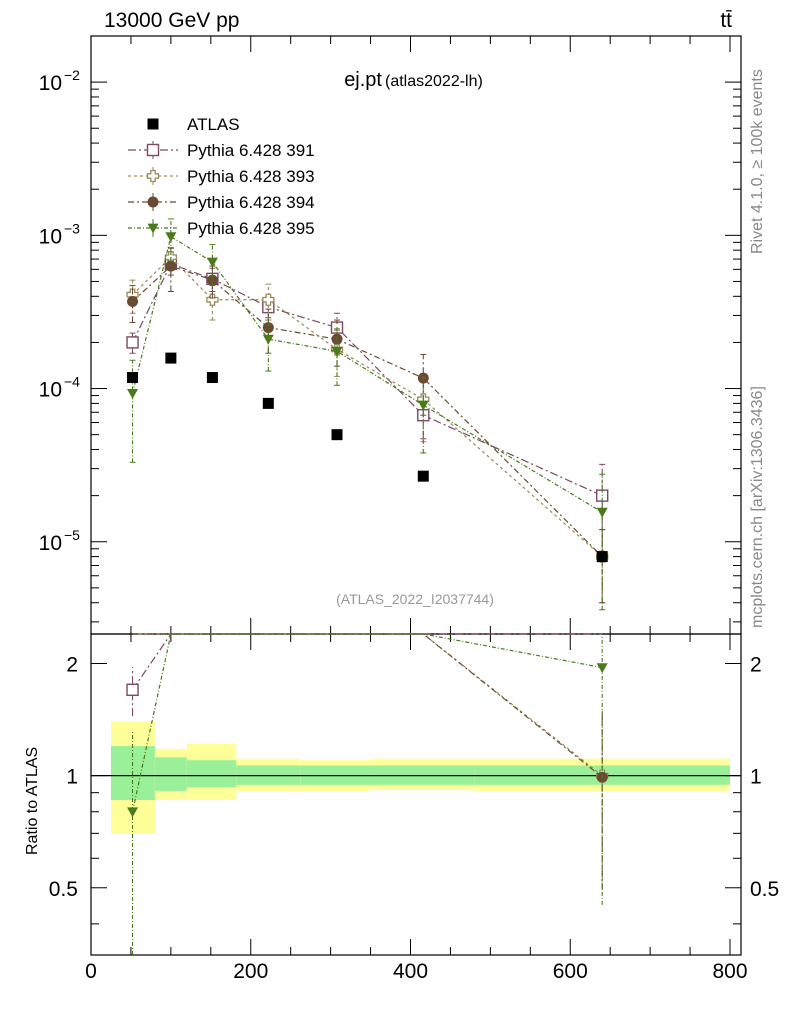 The height and width of the screenshot is (1024, 786). What do you see at coordinates (756, 777) in the screenshot?
I see `ratio-y-tick-label-right: 1` at bounding box center [756, 777].